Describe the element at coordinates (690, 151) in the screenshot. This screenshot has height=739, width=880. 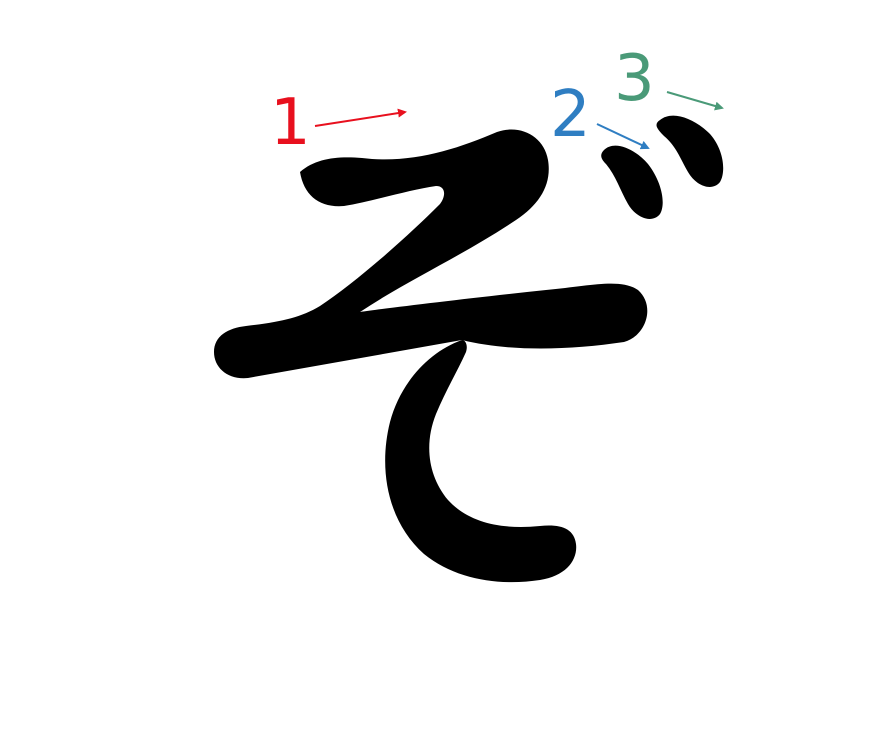
I see `dakuten-mark-right` at that location.